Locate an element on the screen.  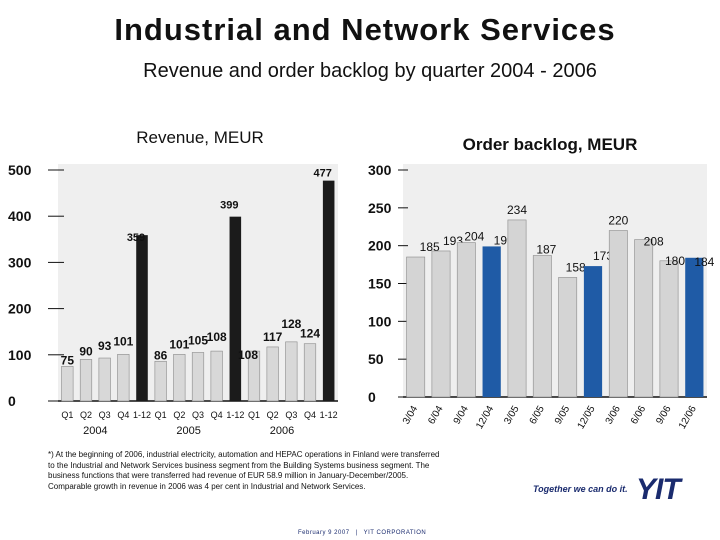
revenue-data-label: 117 is located at coordinates (273, 337).